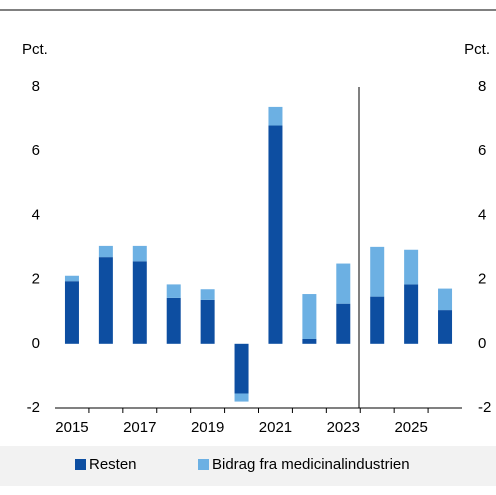 Image resolution: width=496 pixels, height=495 pixels. What do you see at coordinates (139, 427) in the screenshot?
I see `x-tick-label: 2017` at bounding box center [139, 427].